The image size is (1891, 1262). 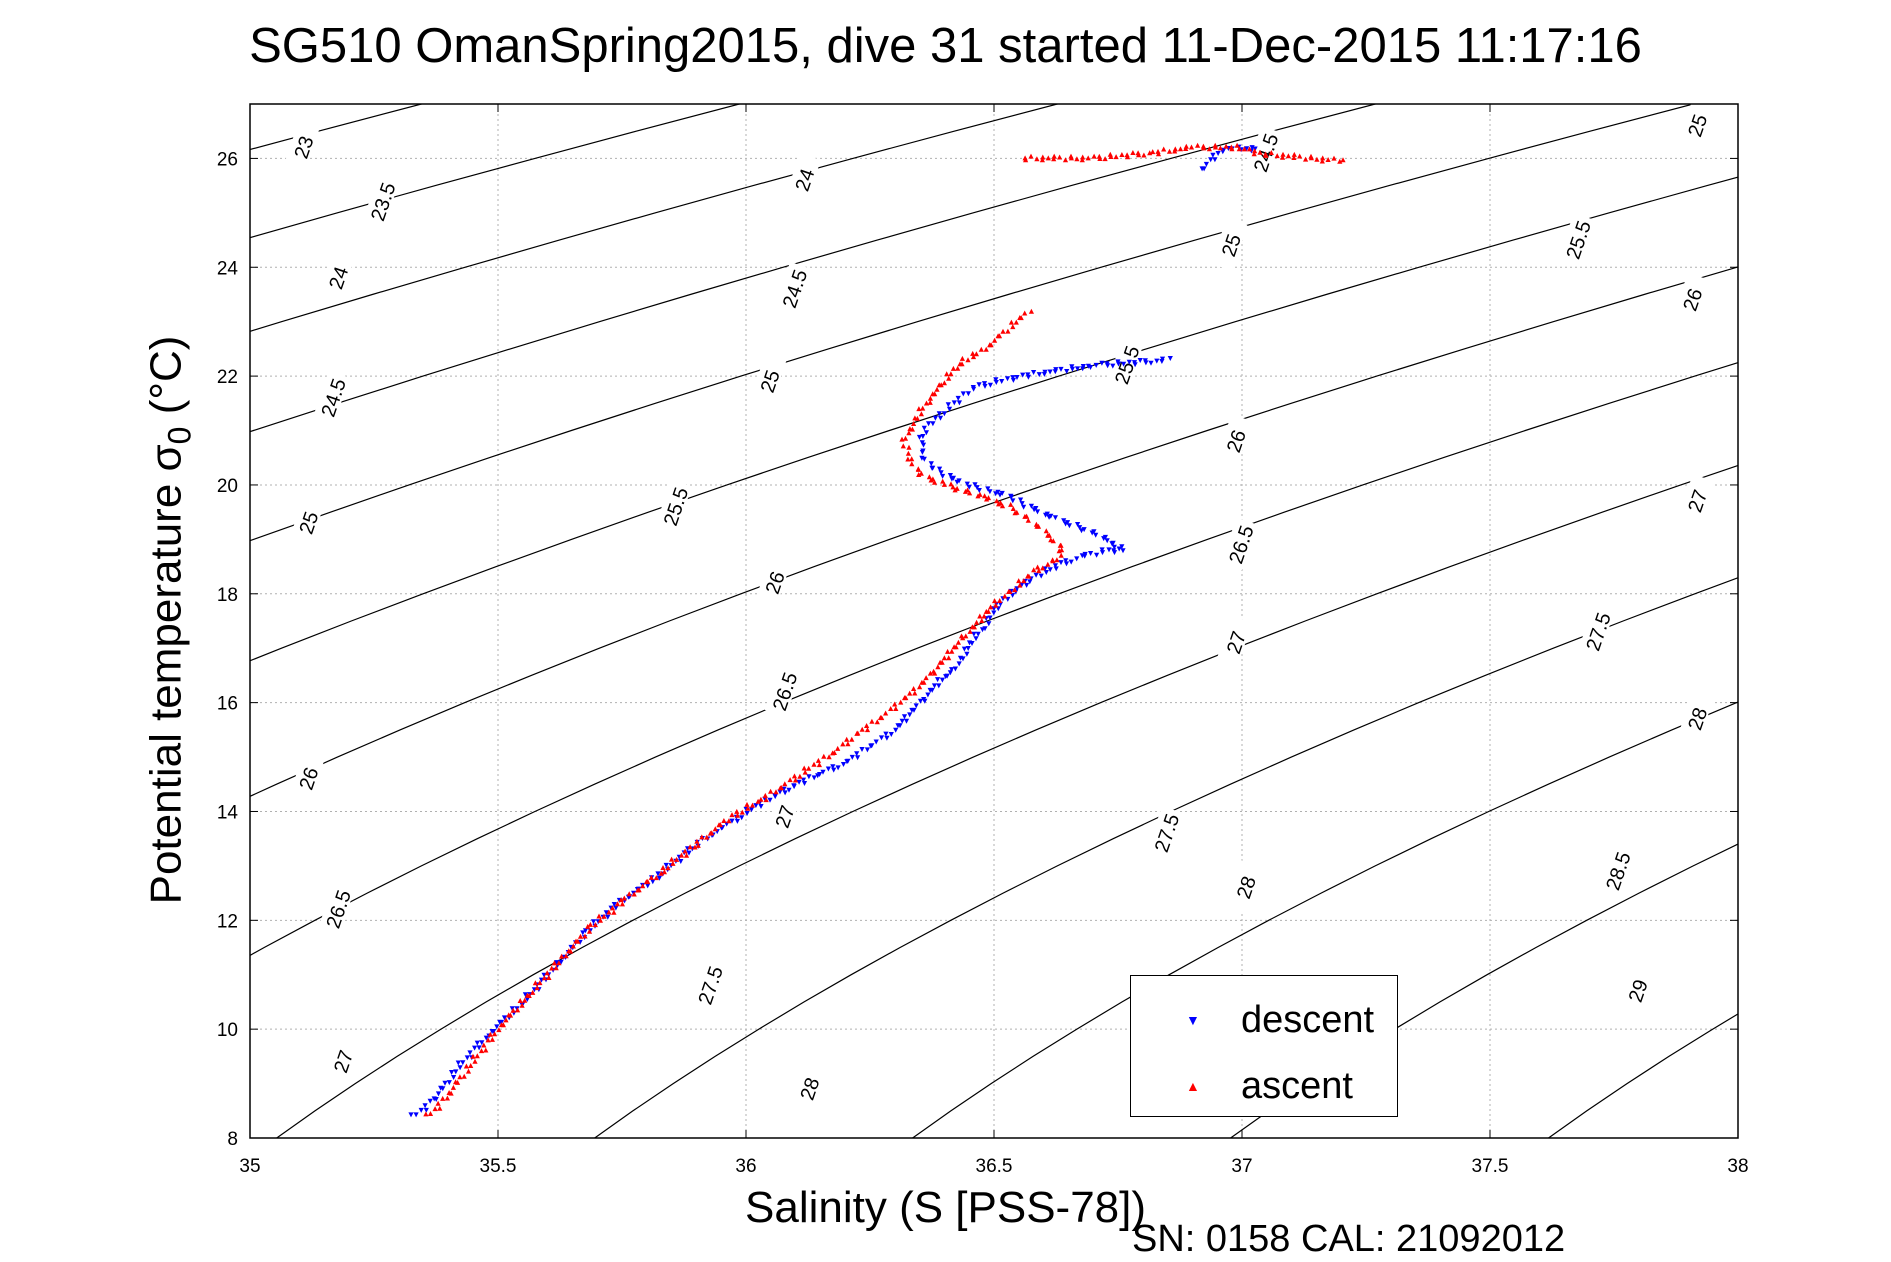 What do you see at coordinates (1308, 1020) in the screenshot?
I see `legend-label-descent: descent` at bounding box center [1308, 1020].